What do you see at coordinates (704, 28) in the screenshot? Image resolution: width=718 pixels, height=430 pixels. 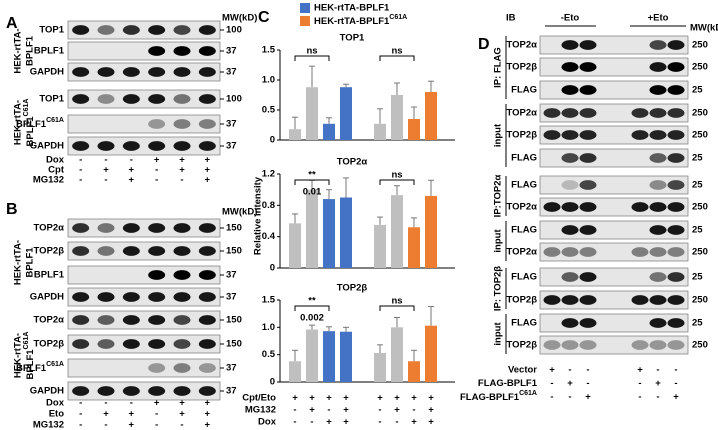 I see `mw-header: MW(kD)` at bounding box center [704, 28].